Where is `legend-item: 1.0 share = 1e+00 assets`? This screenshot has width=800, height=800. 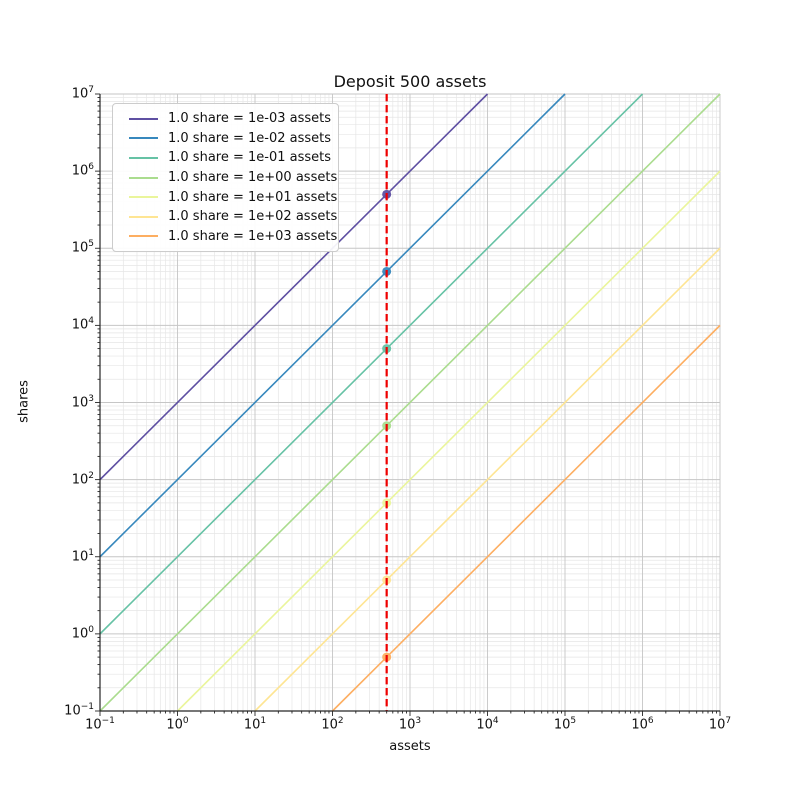 legend-item: 1.0 share = 1e+00 assets is located at coordinates (229, 178).